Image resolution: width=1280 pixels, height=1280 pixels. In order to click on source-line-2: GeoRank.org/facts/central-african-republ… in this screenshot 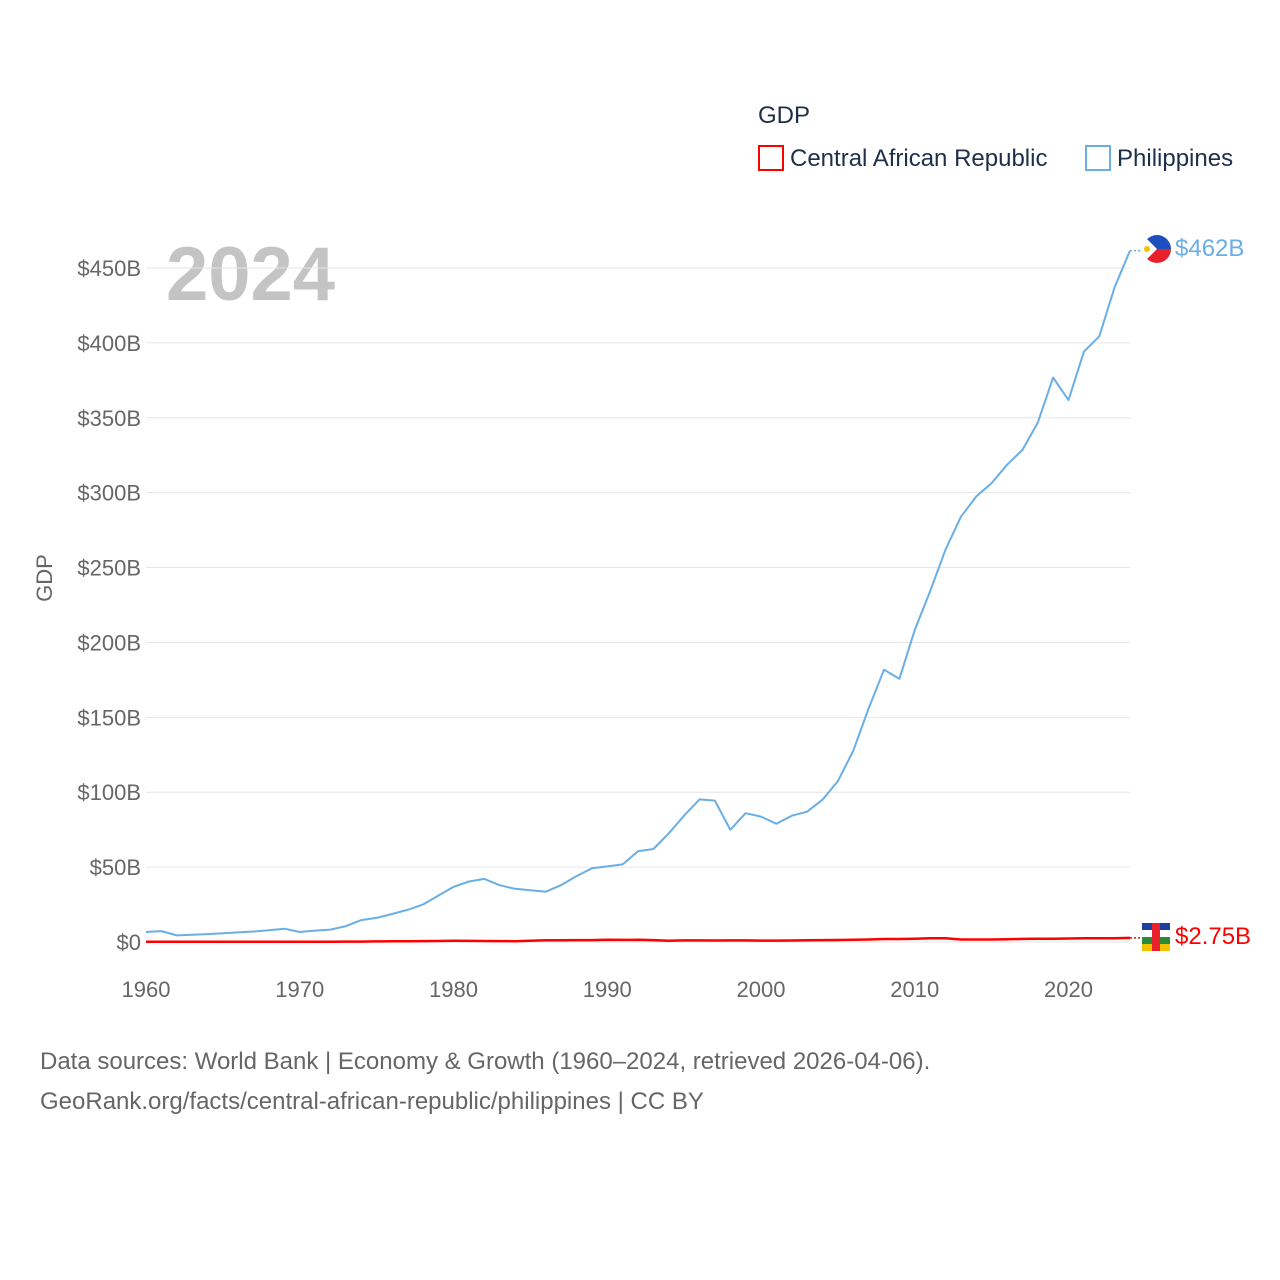, I will do `click(372, 1101)`.